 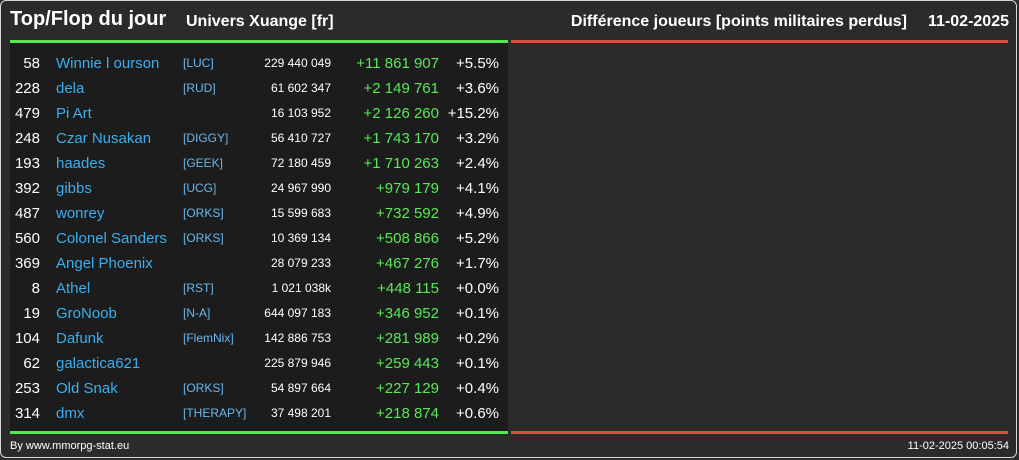 I want to click on player-points: 10 369 134, so click(x=300, y=238).